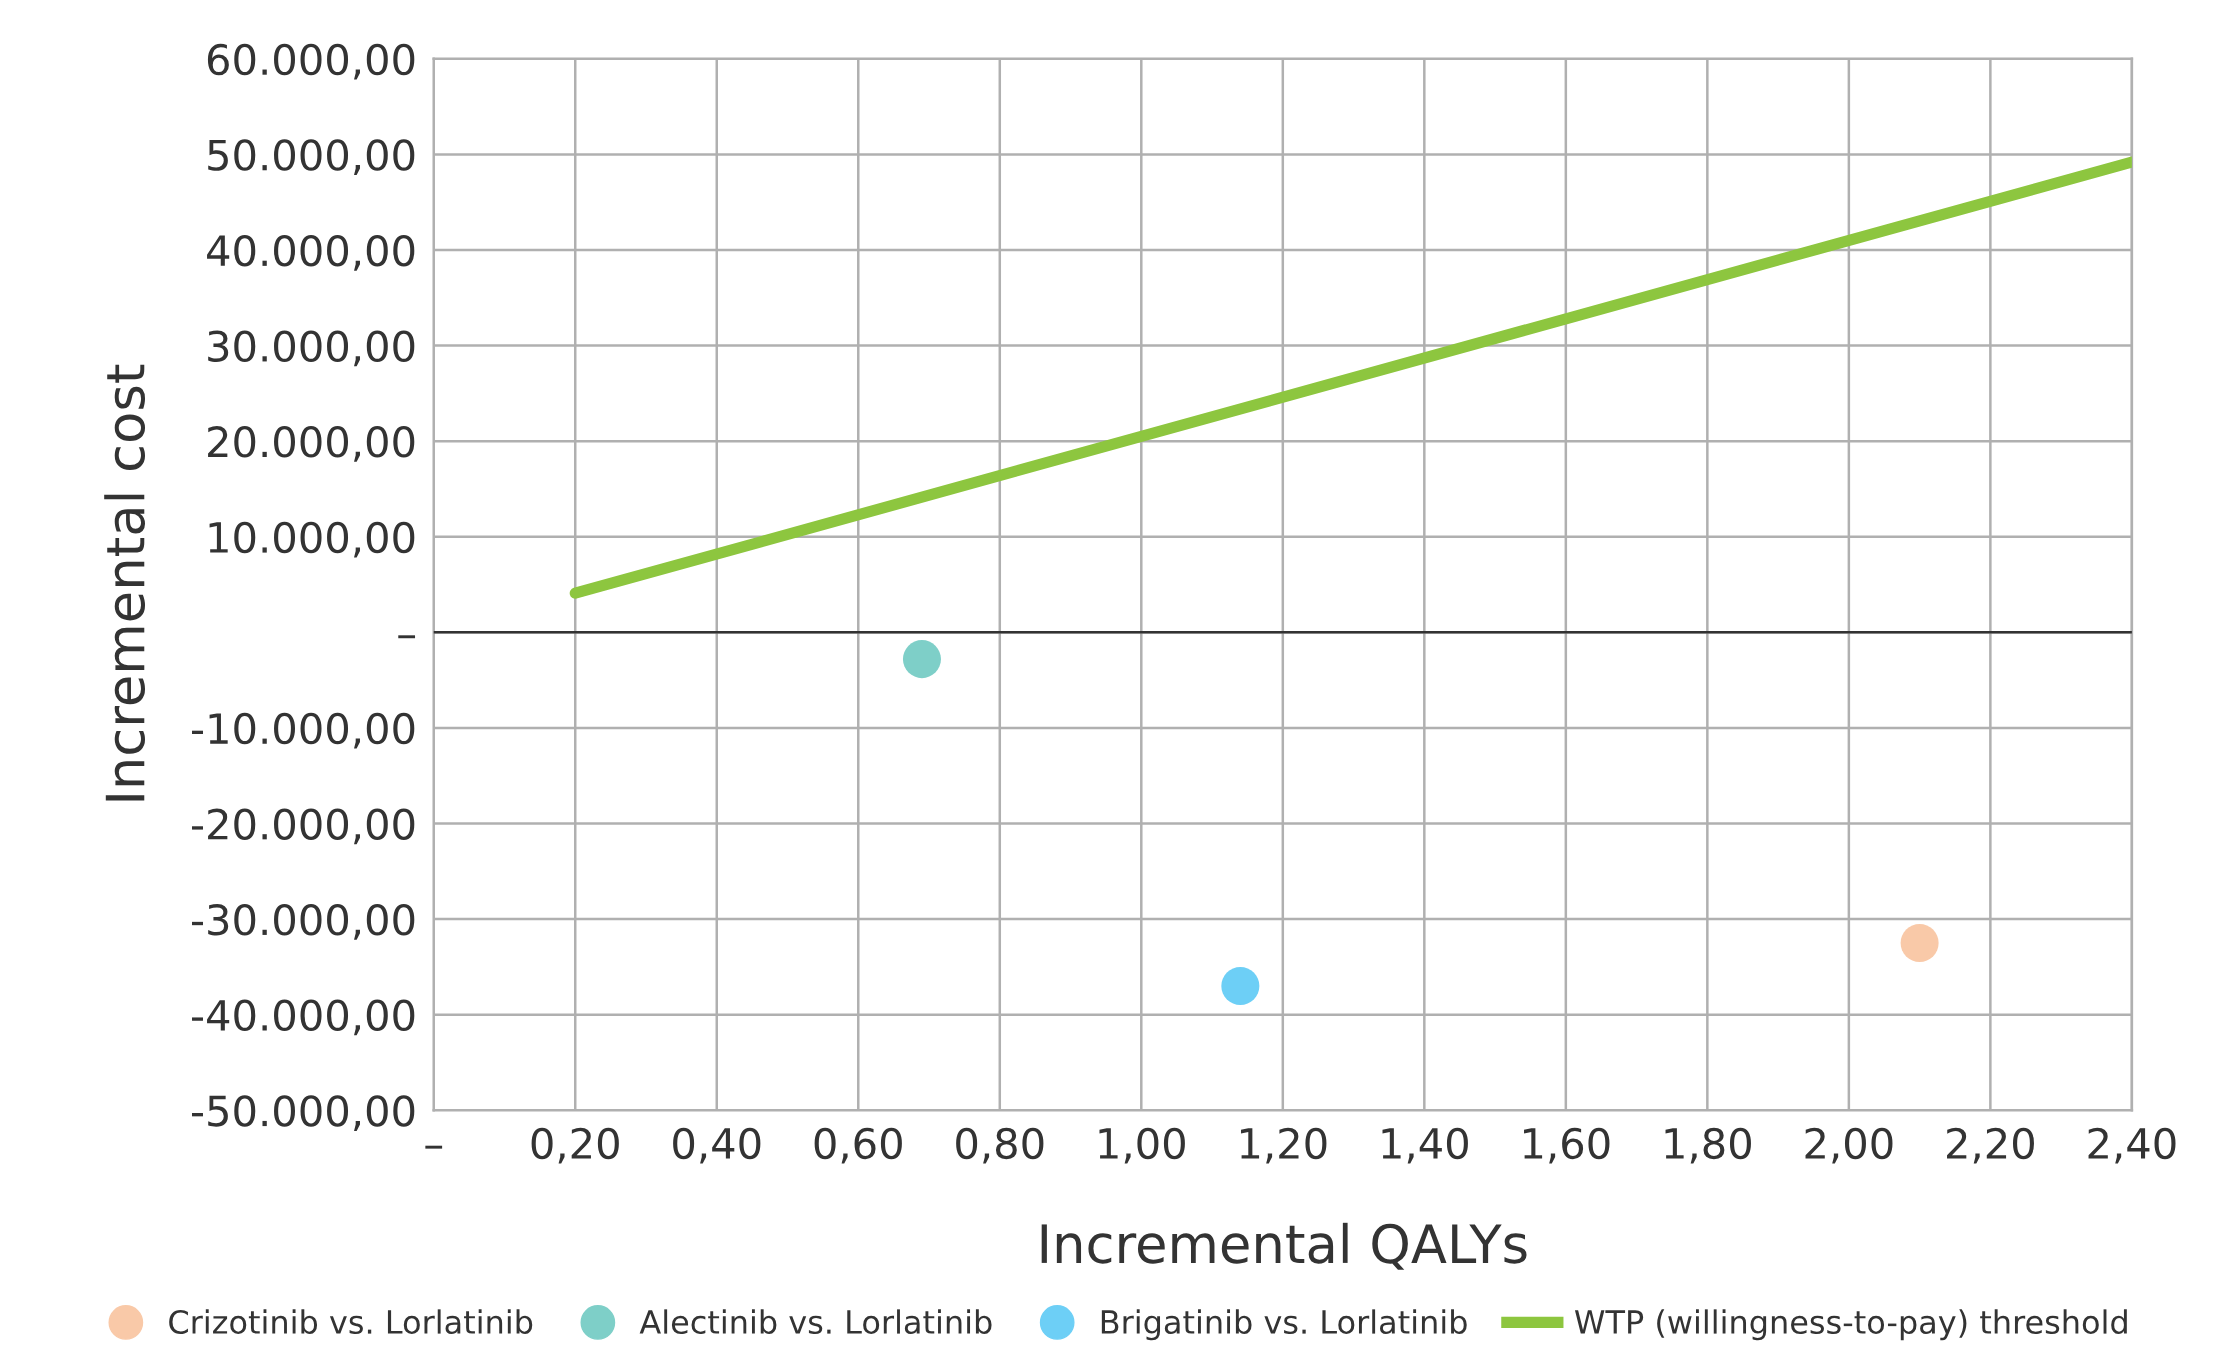 This screenshot has height=1369, width=2230. What do you see at coordinates (1567, 1145) in the screenshot?
I see `x-tick-label: 1,60` at bounding box center [1567, 1145].